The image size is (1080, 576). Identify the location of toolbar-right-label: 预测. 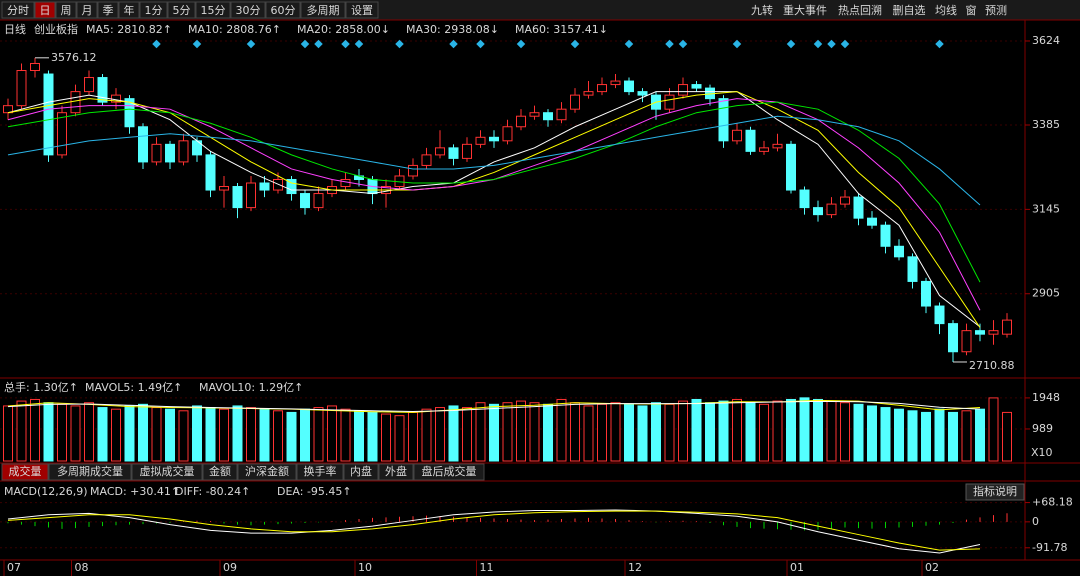
(996, 10).